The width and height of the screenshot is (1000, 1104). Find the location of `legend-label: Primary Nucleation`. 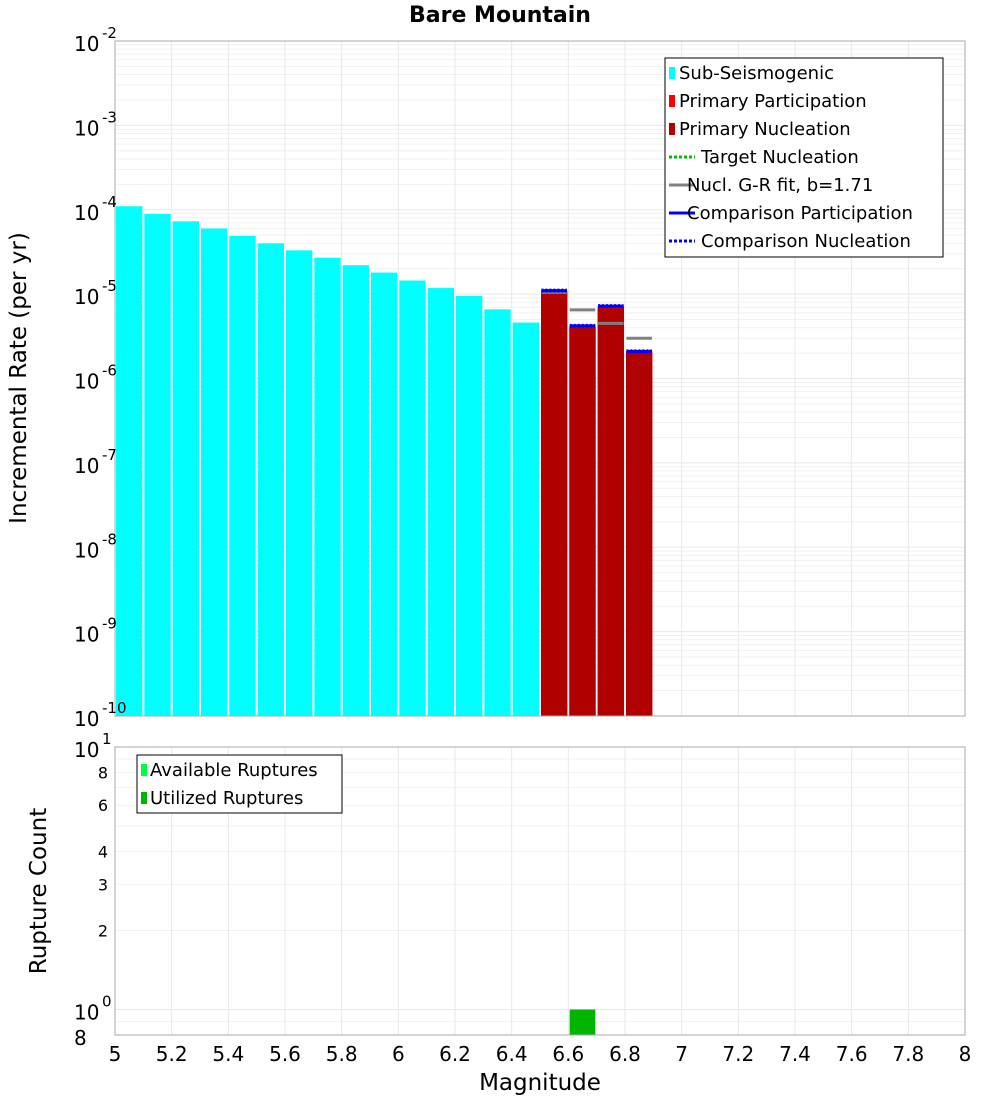

legend-label: Primary Nucleation is located at coordinates (765, 129).